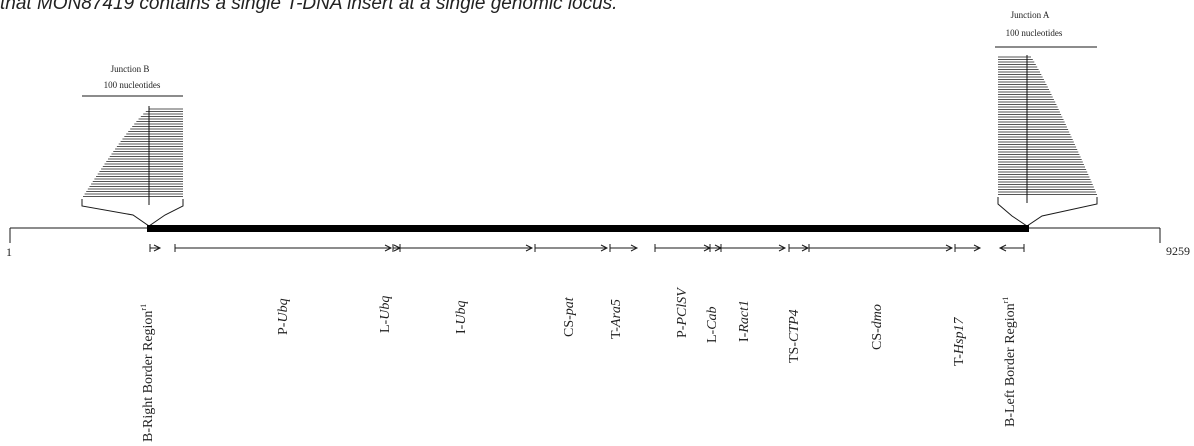  I want to click on element-label-prefix: B-Left Border Region, so click(1010, 365).